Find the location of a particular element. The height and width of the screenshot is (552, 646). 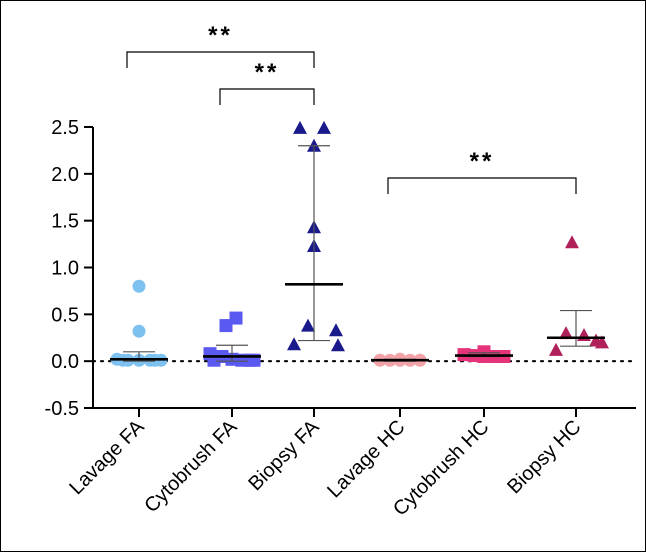

x-tick-label: Biopsy HC is located at coordinates (544, 457).